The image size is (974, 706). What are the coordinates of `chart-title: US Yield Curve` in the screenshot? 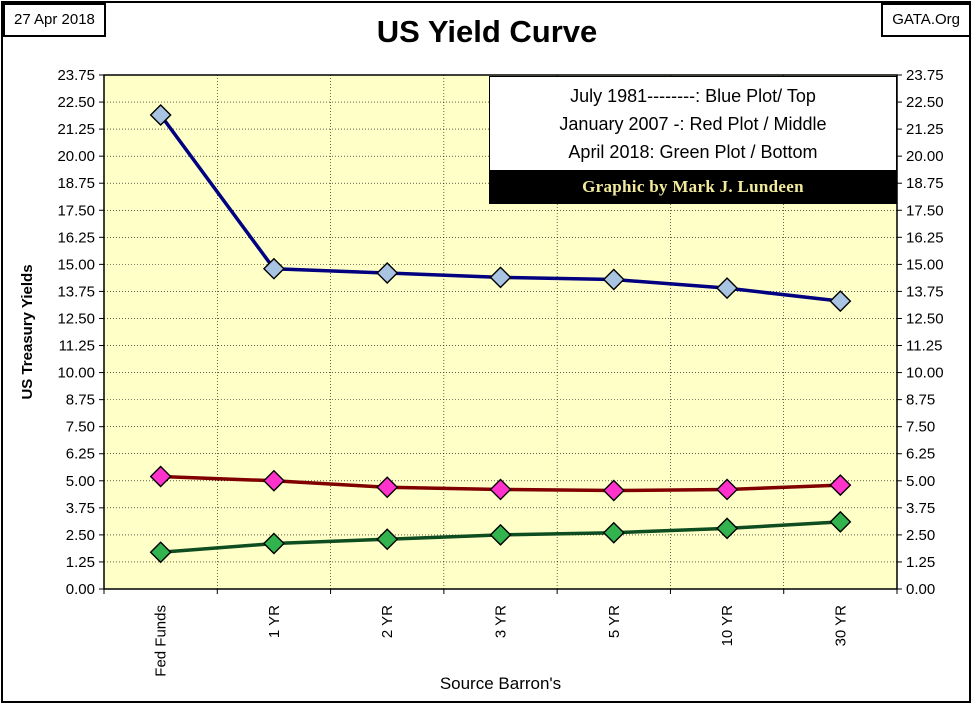 It's located at (487, 31).